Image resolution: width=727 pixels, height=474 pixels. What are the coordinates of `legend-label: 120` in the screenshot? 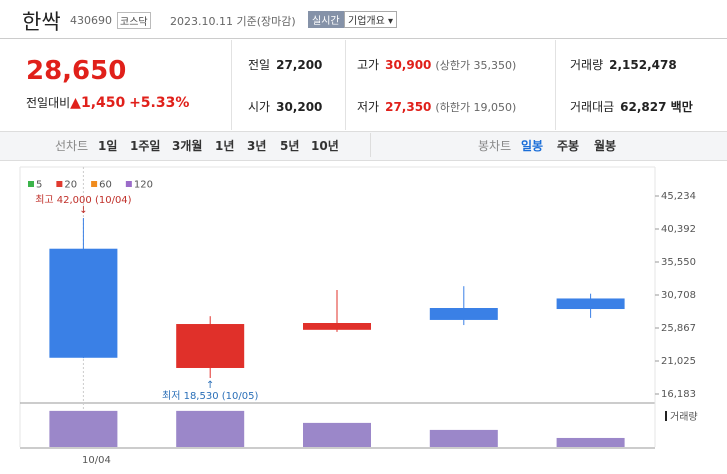 It's located at (143, 185).